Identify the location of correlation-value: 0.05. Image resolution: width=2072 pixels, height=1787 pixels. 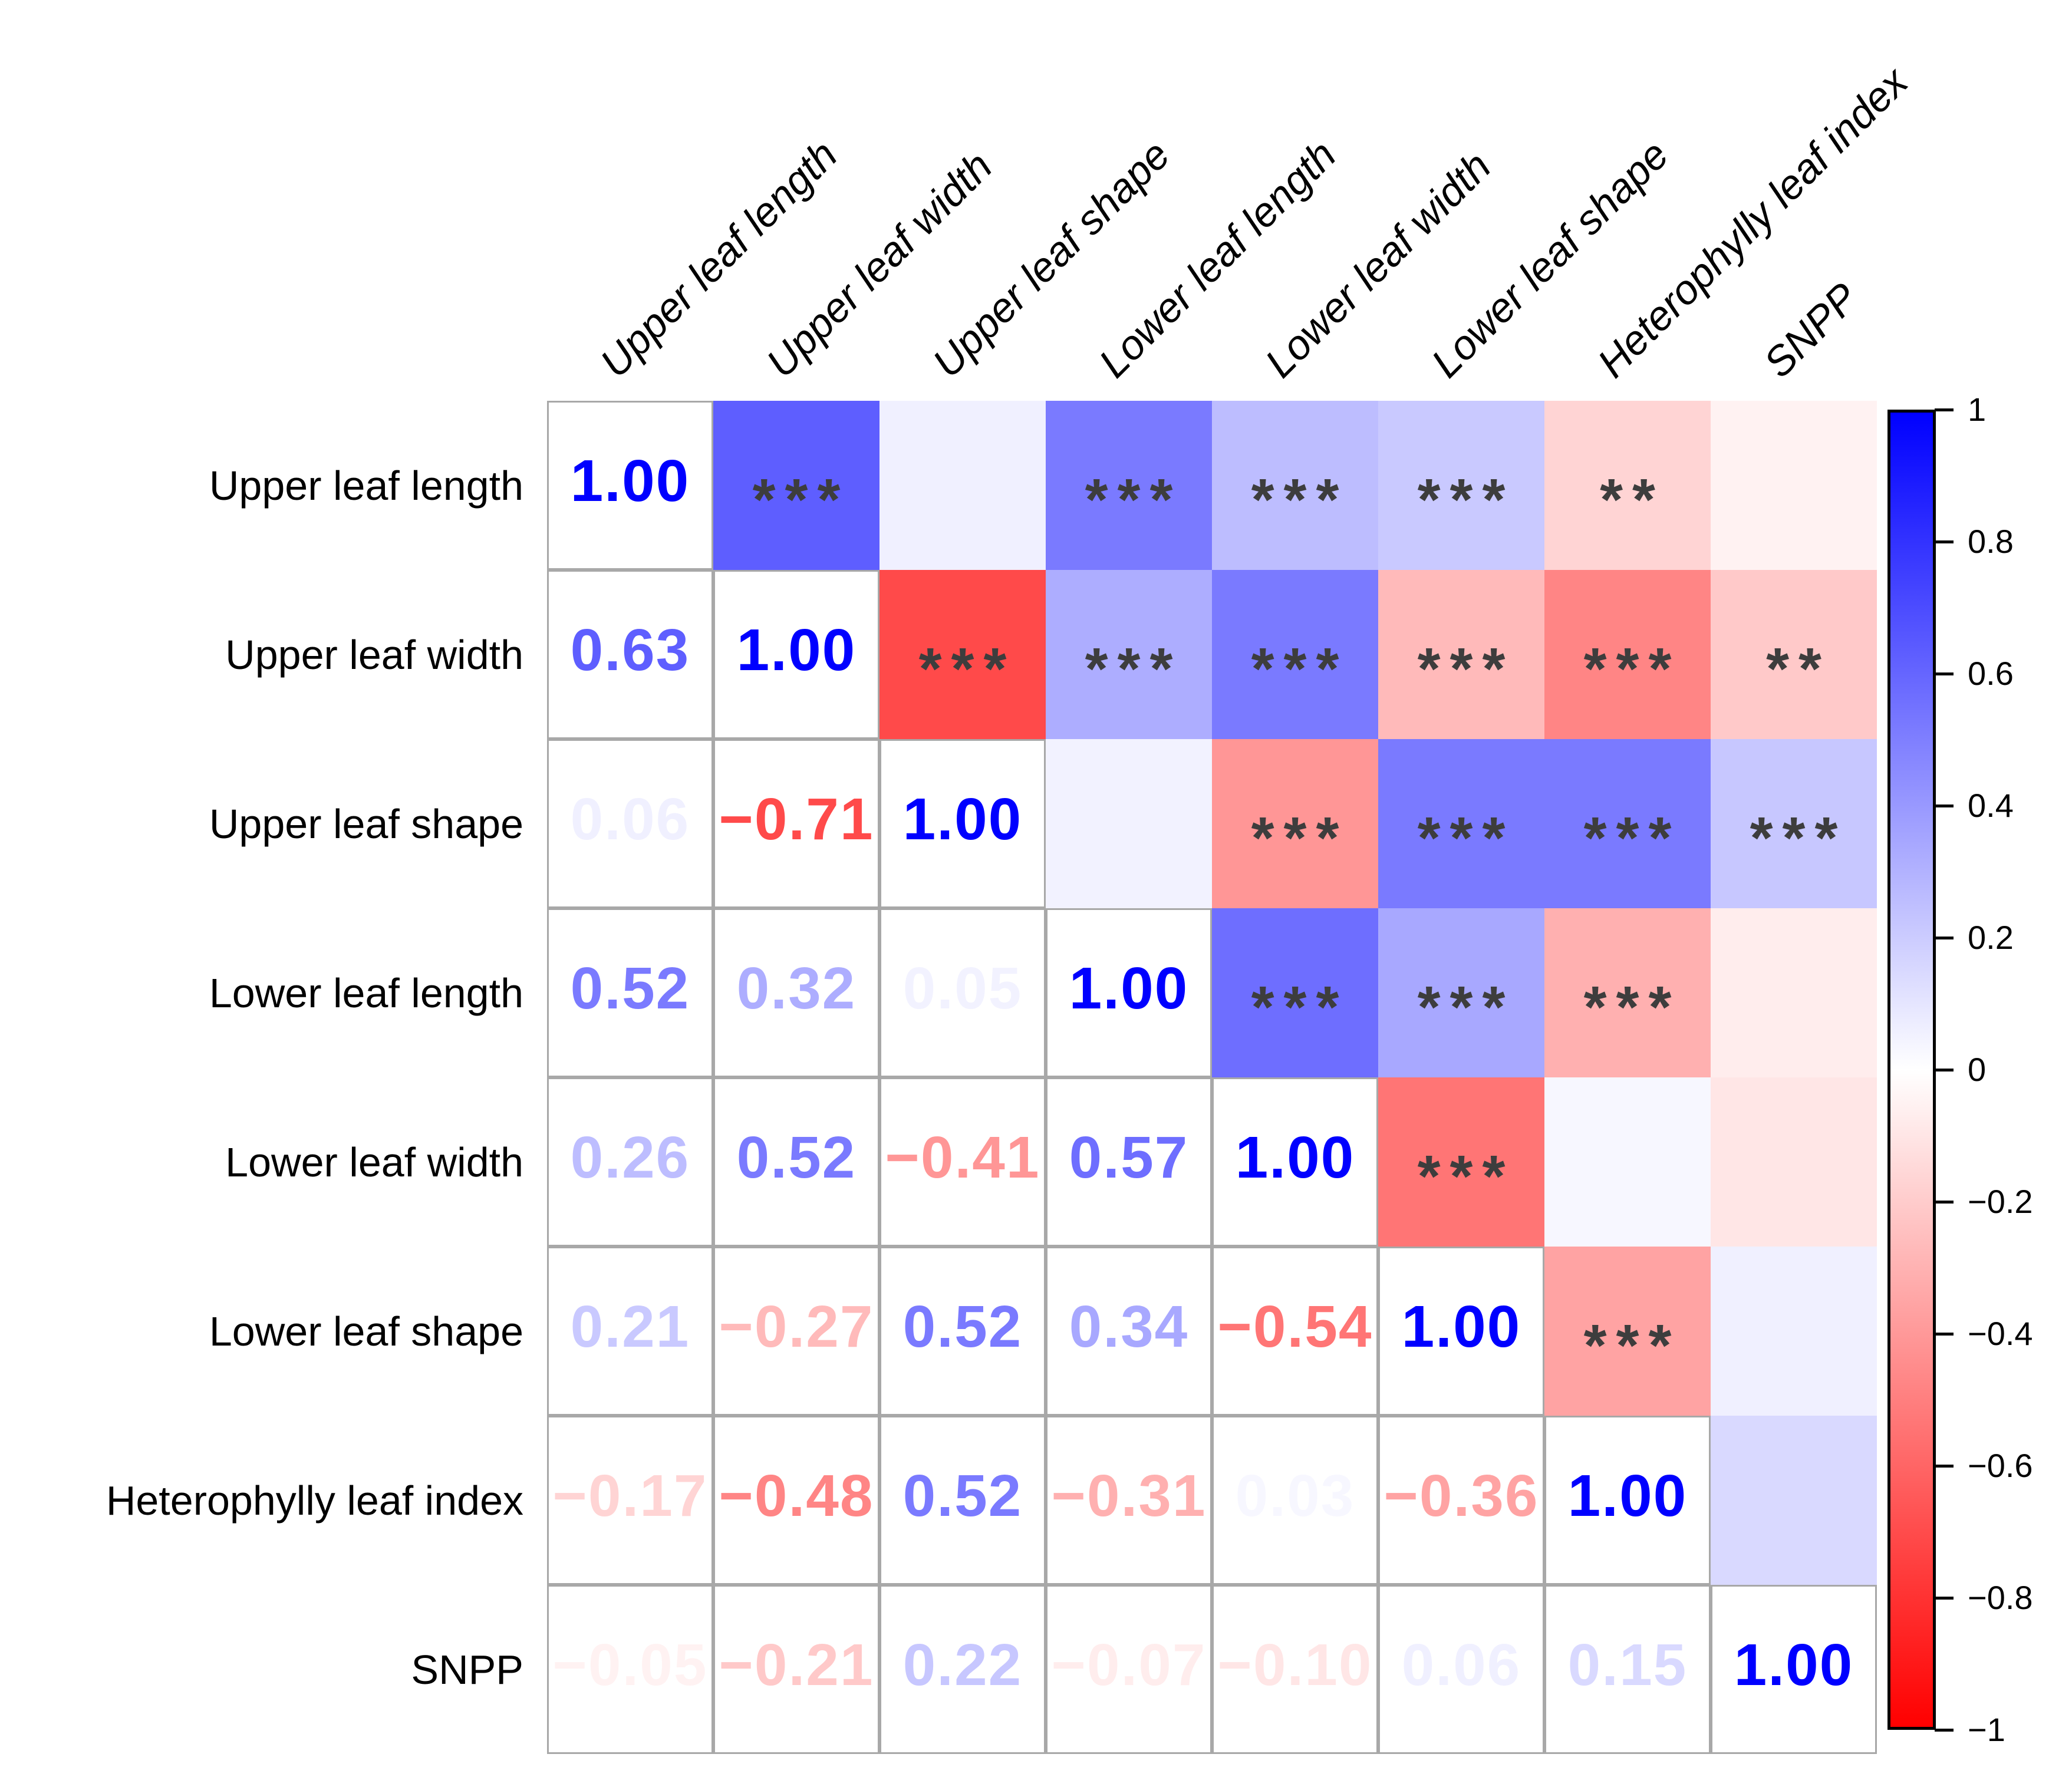
(962, 988).